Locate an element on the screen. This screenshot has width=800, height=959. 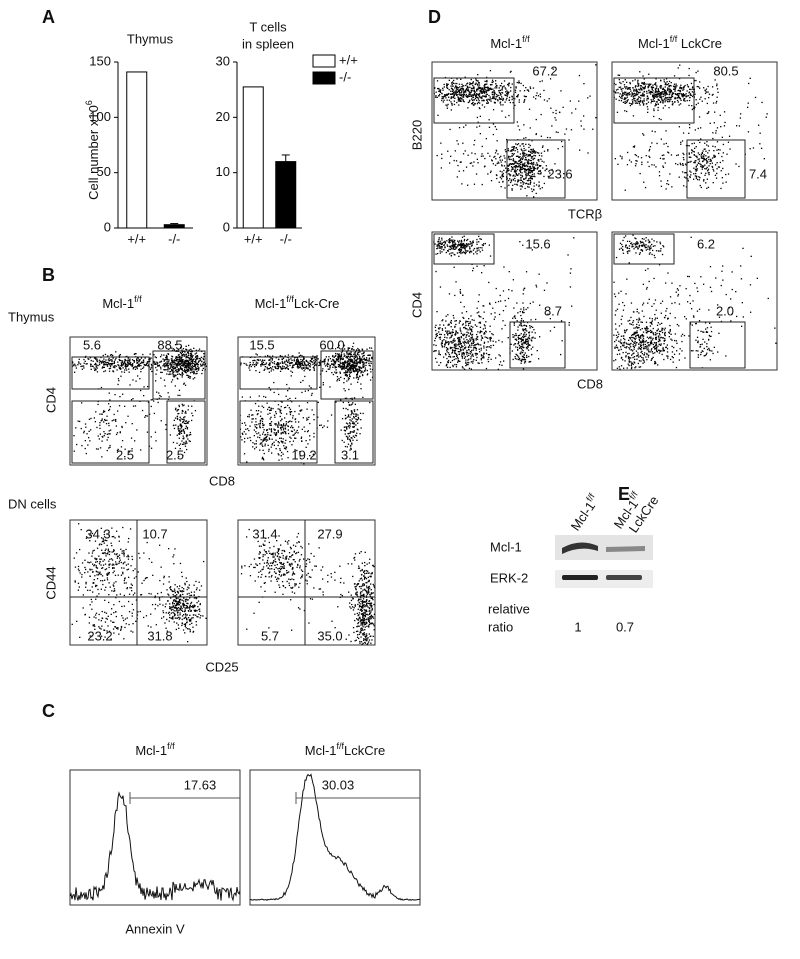
gate is located at coordinates (110, 373).